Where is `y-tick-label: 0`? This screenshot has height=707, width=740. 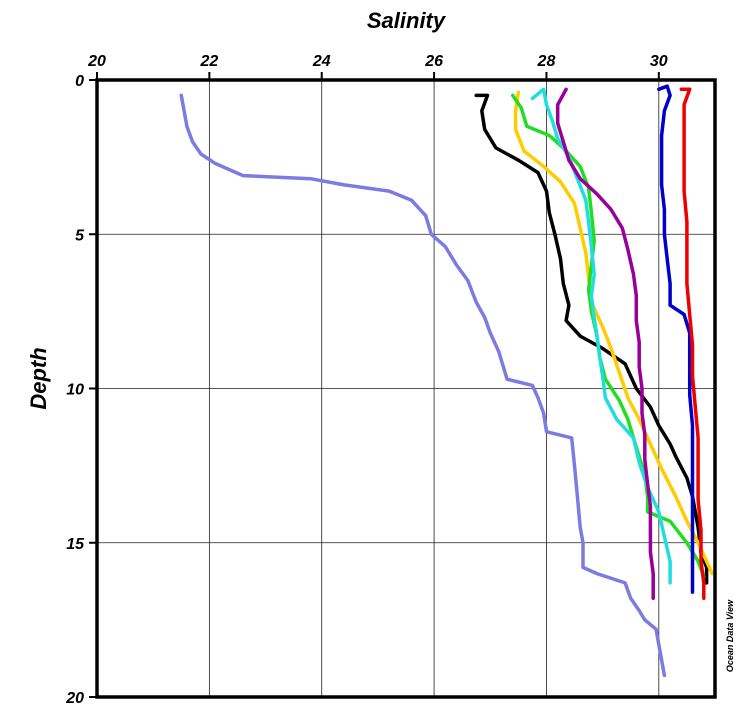
y-tick-label: 0 is located at coordinates (79, 81).